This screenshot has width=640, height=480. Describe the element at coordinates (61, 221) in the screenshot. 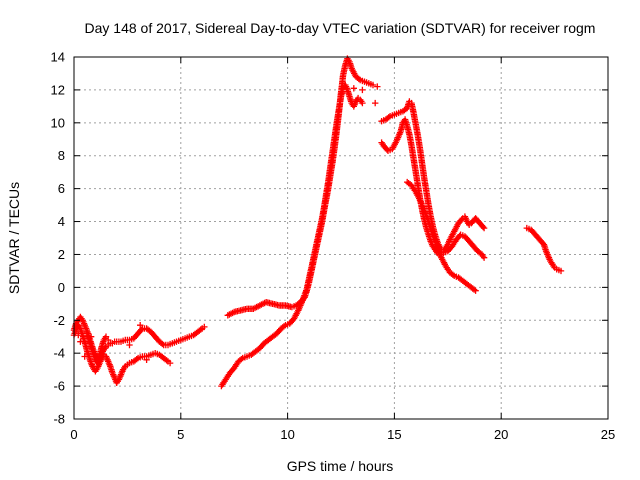

I see `y-tick-label: 4` at that location.